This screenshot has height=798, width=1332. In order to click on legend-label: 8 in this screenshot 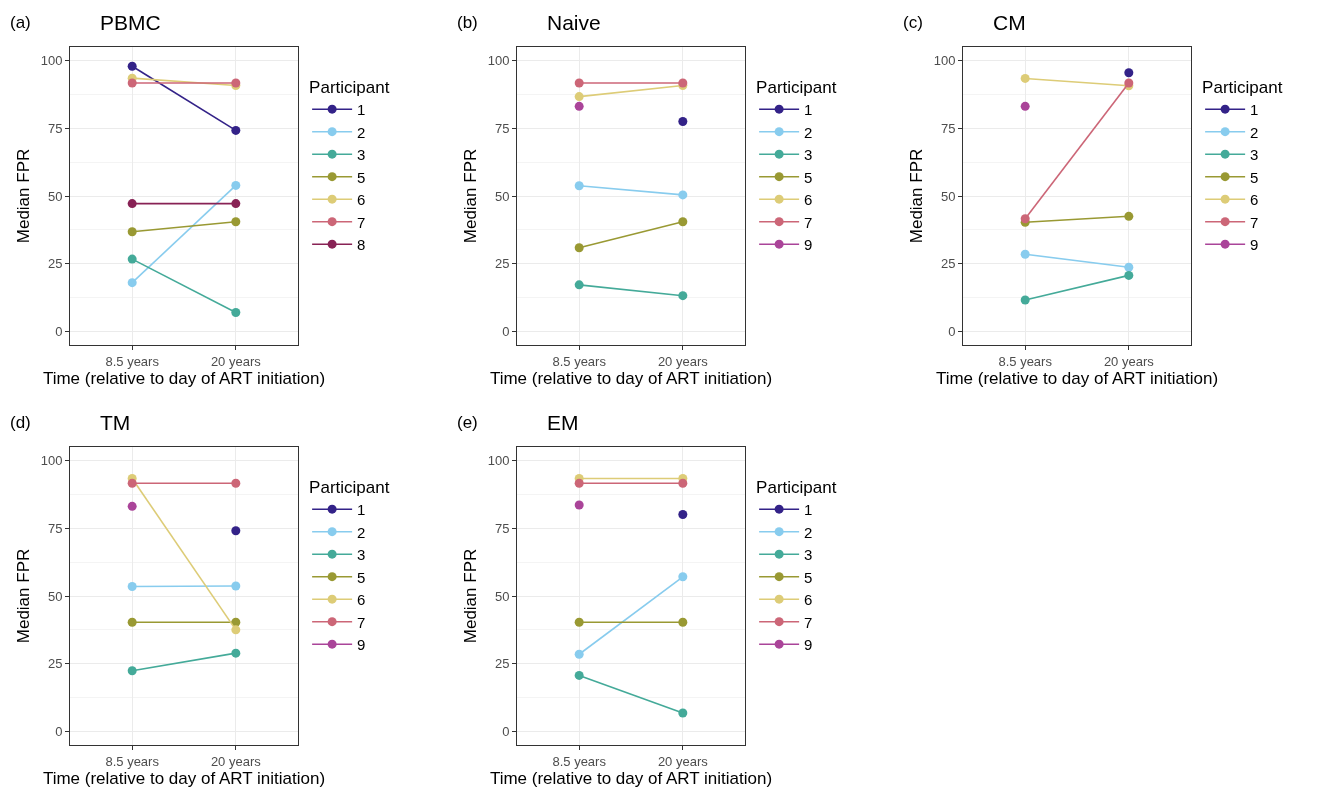, I will do `click(361, 245)`.